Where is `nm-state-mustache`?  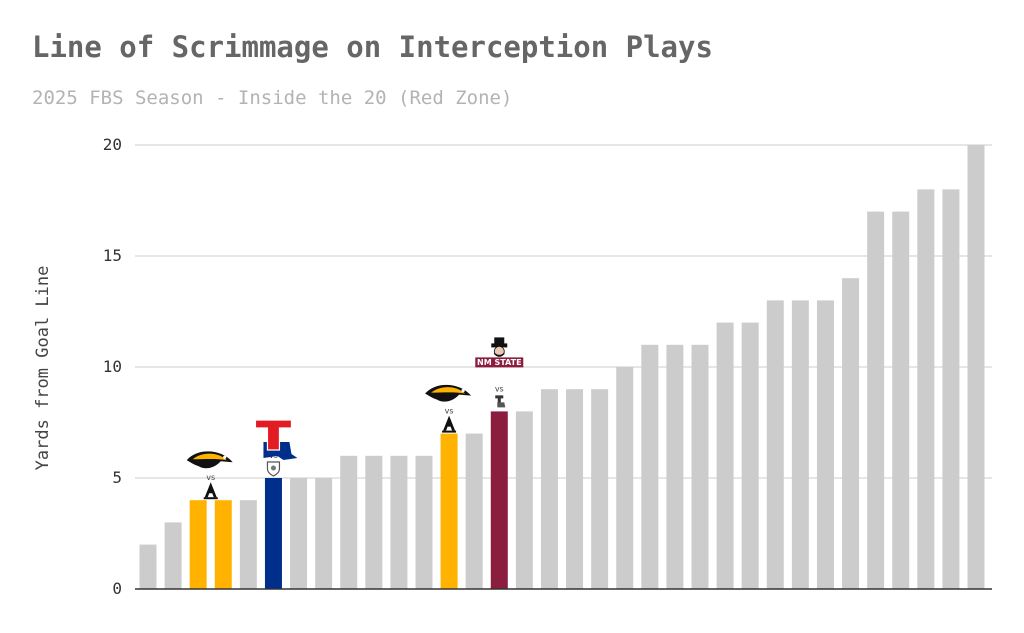
nm-state-mustache is located at coordinates (499, 354).